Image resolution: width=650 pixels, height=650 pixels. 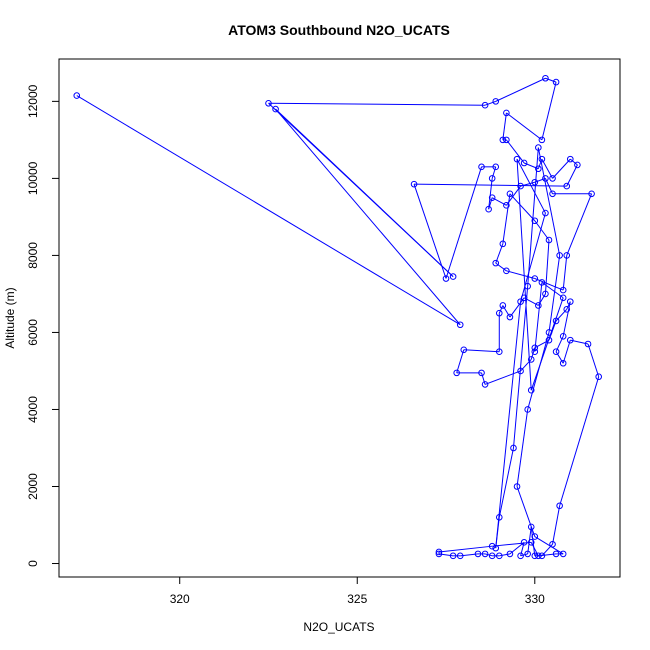 I want to click on x-tick-label: 320, so click(x=180, y=599).